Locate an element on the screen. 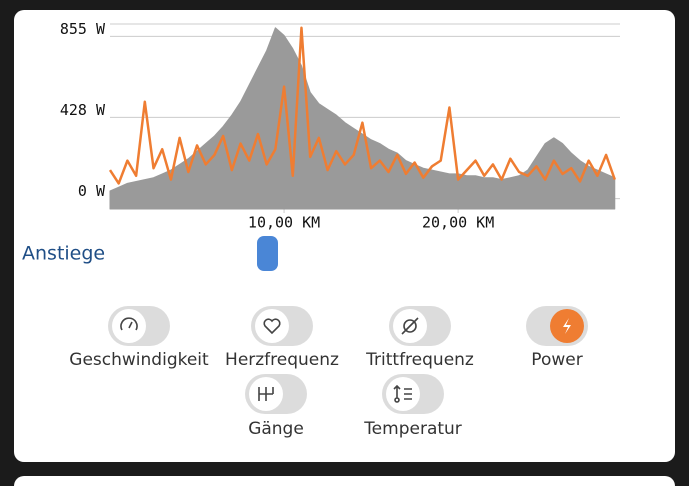 This screenshot has width=689, height=486. toggle-label: Power is located at coordinates (556, 360).